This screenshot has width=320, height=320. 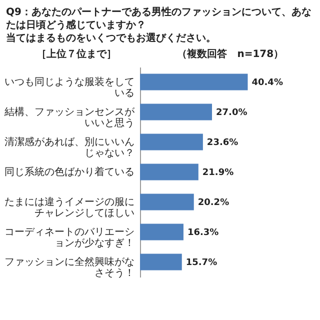 What do you see at coordinates (69, 207) in the screenshot?
I see `y-tick-label: たまには違うイメージの服にチャレンジしてほしい` at bounding box center [69, 207].